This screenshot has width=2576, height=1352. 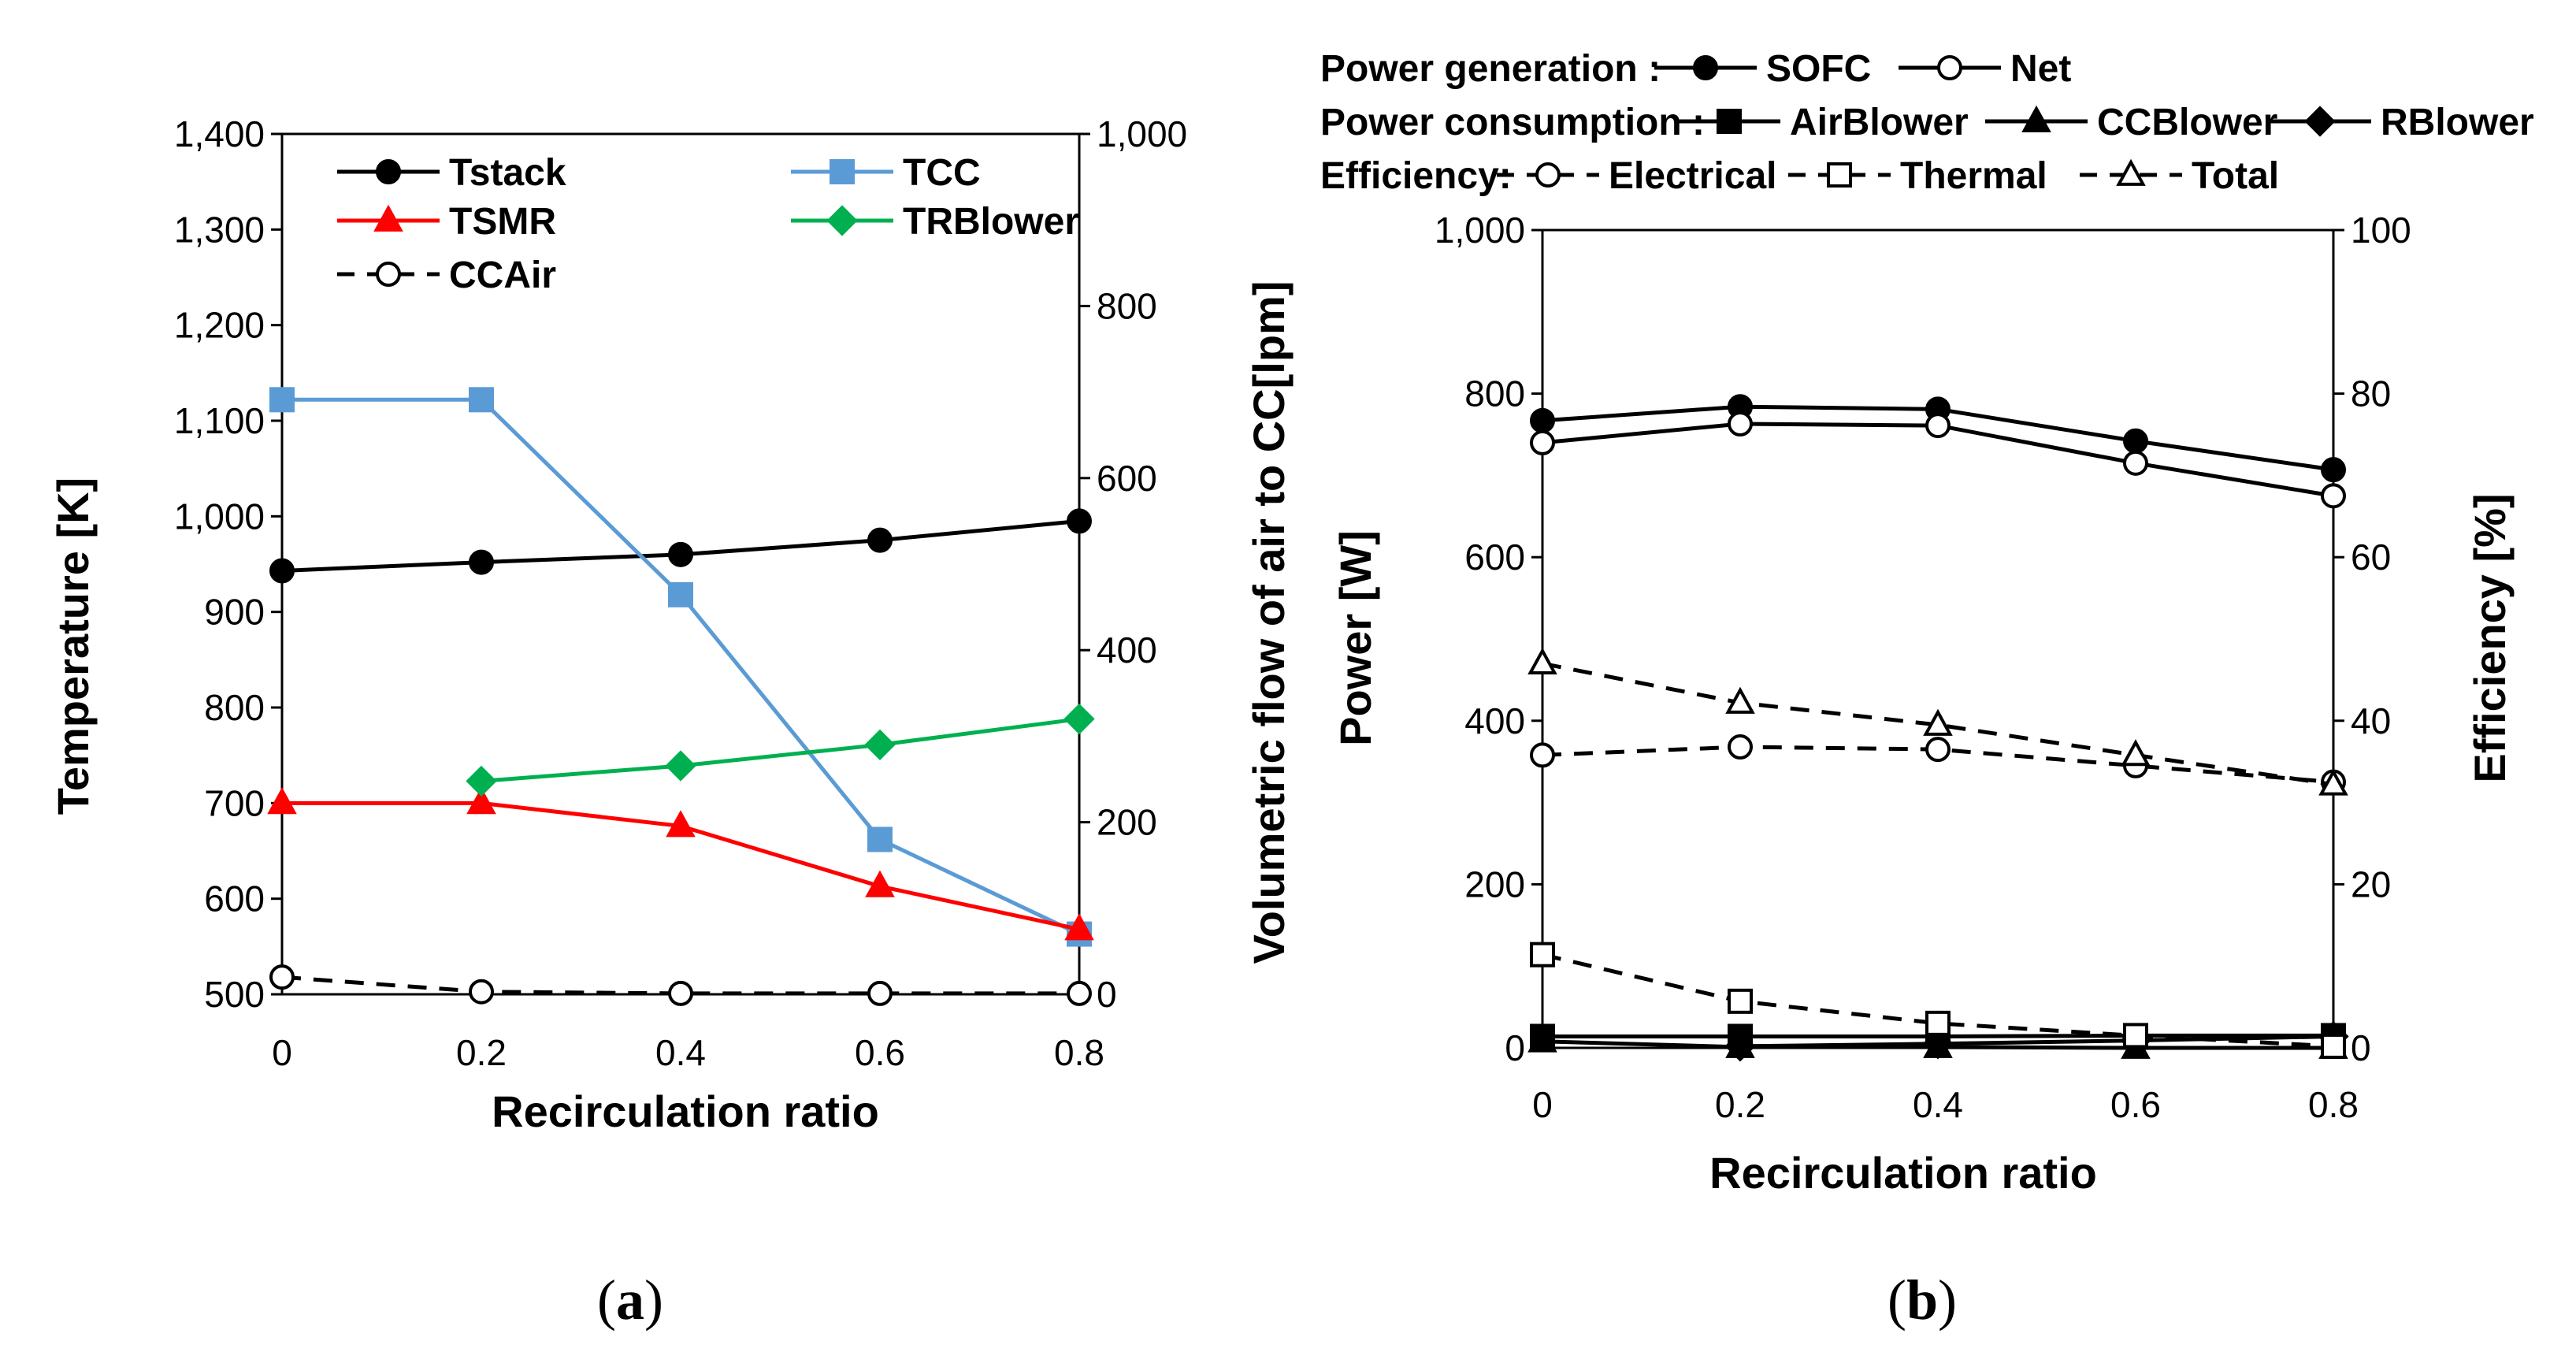 What do you see at coordinates (1973, 176) in the screenshot?
I see `legend-label-thermal: Thermal` at bounding box center [1973, 176].